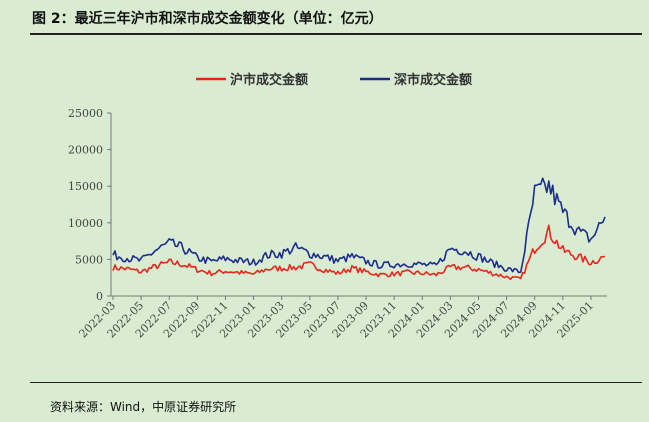 The width and height of the screenshot is (649, 422). Describe the element at coordinates (85, 150) in the screenshot. I see `y-tick-label: 20000` at that location.